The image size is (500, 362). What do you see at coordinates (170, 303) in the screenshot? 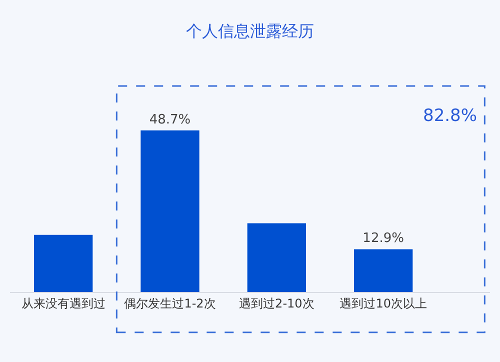
I see `x-tick-label: 偶尔发生过1-2次` at bounding box center [170, 303].